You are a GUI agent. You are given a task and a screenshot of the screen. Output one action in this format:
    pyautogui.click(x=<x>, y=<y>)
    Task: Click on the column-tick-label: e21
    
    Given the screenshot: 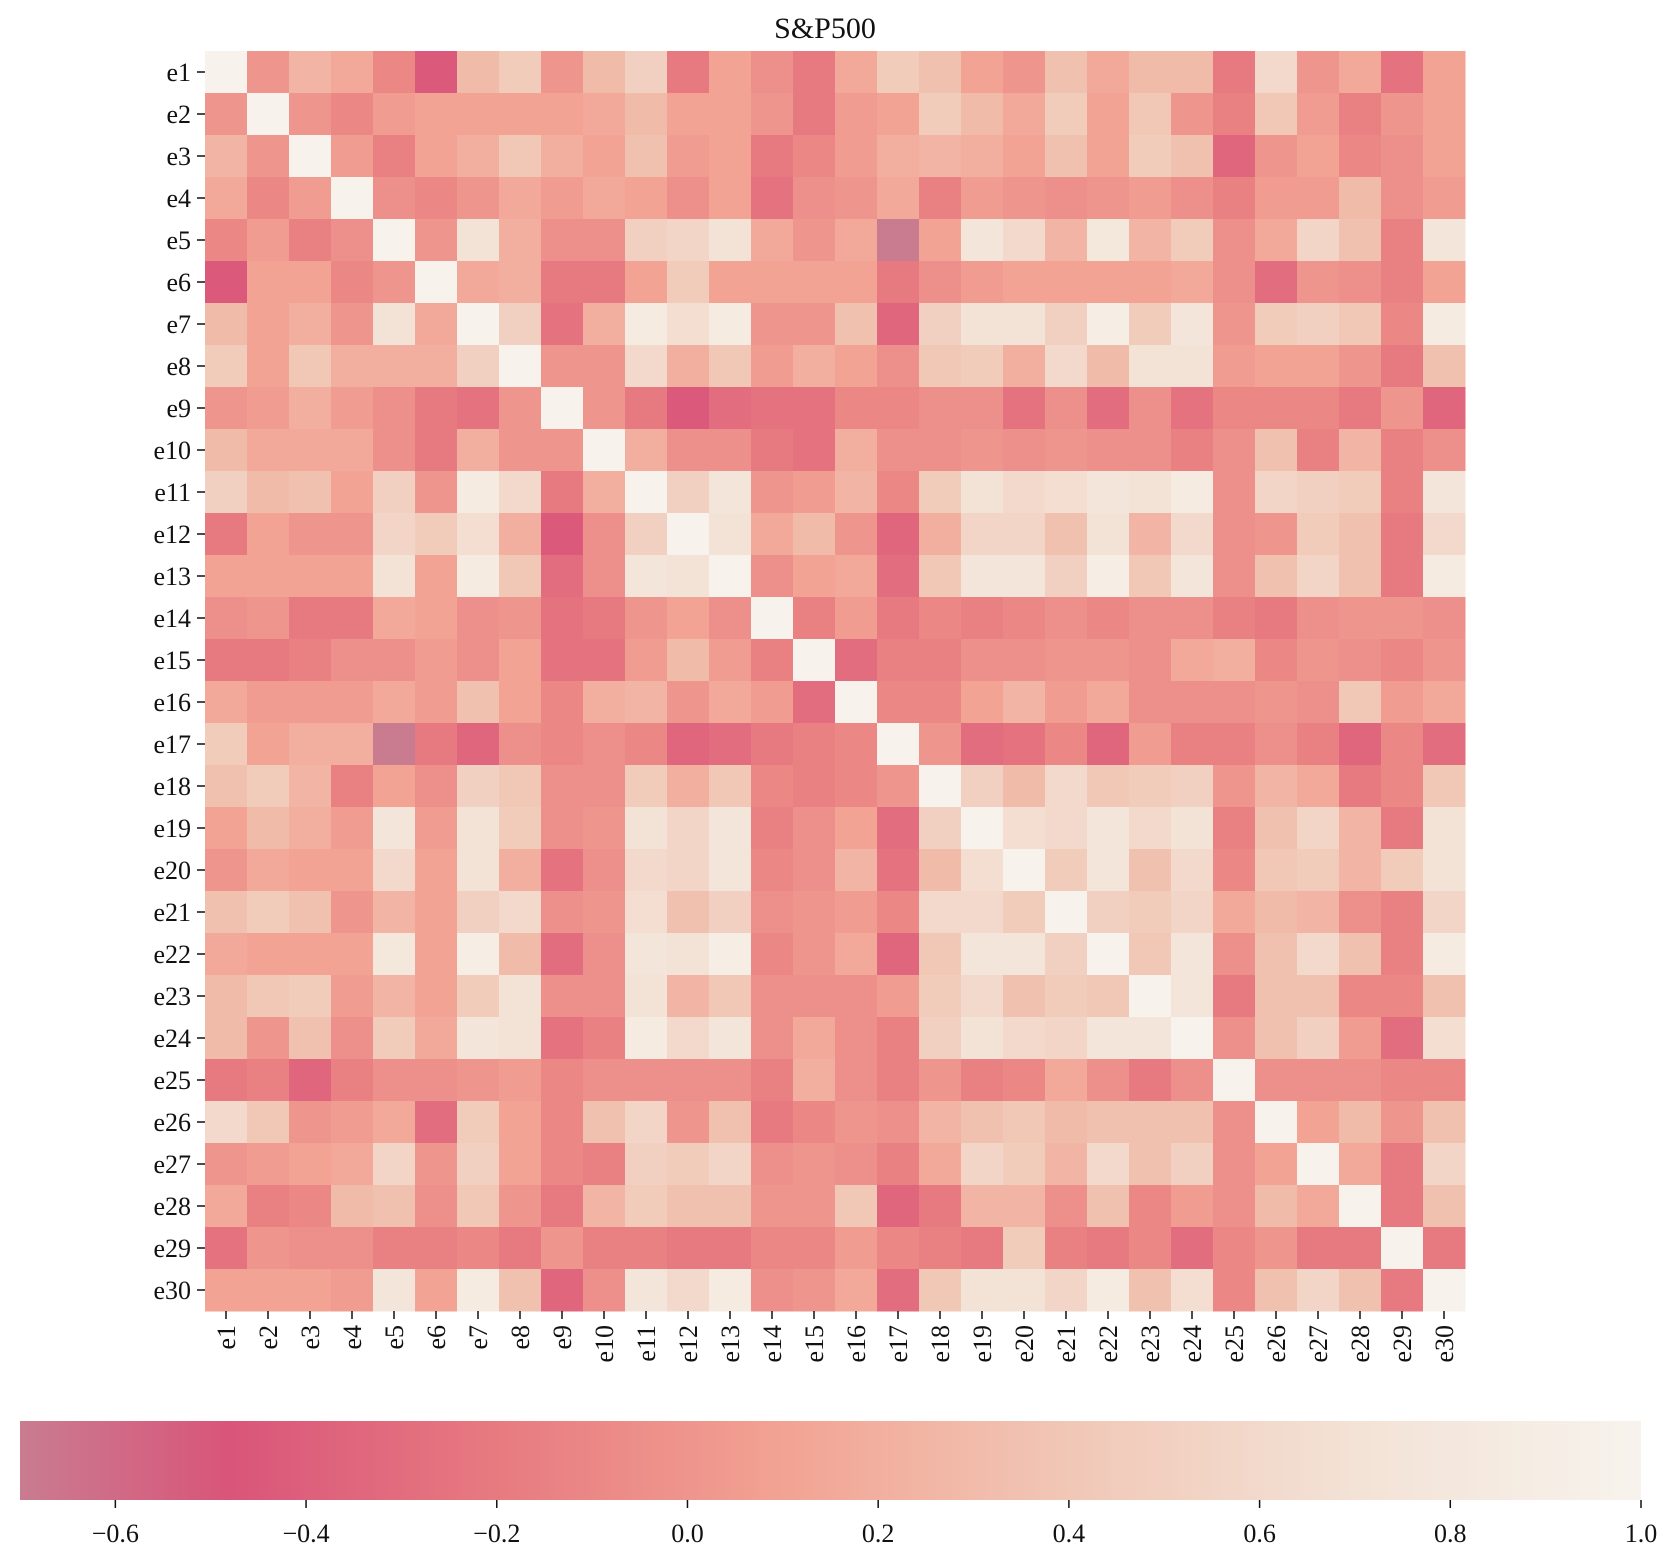 What is the action you would take?
    pyautogui.click(x=1066, y=1344)
    